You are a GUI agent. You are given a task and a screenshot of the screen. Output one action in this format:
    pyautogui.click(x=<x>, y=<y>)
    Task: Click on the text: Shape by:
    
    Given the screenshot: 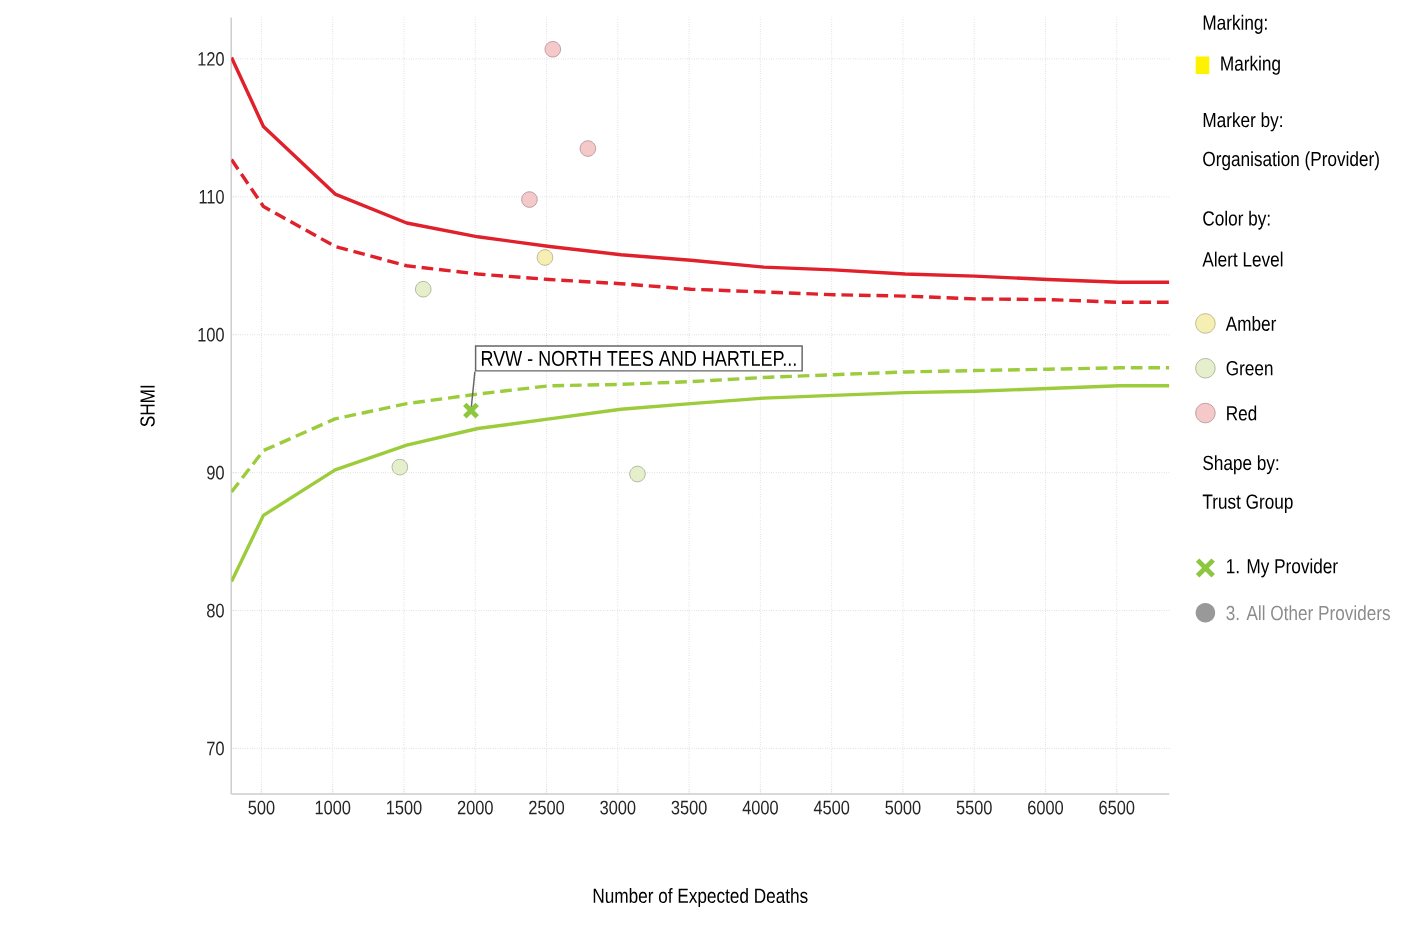 What is the action you would take?
    pyautogui.click(x=1241, y=465)
    